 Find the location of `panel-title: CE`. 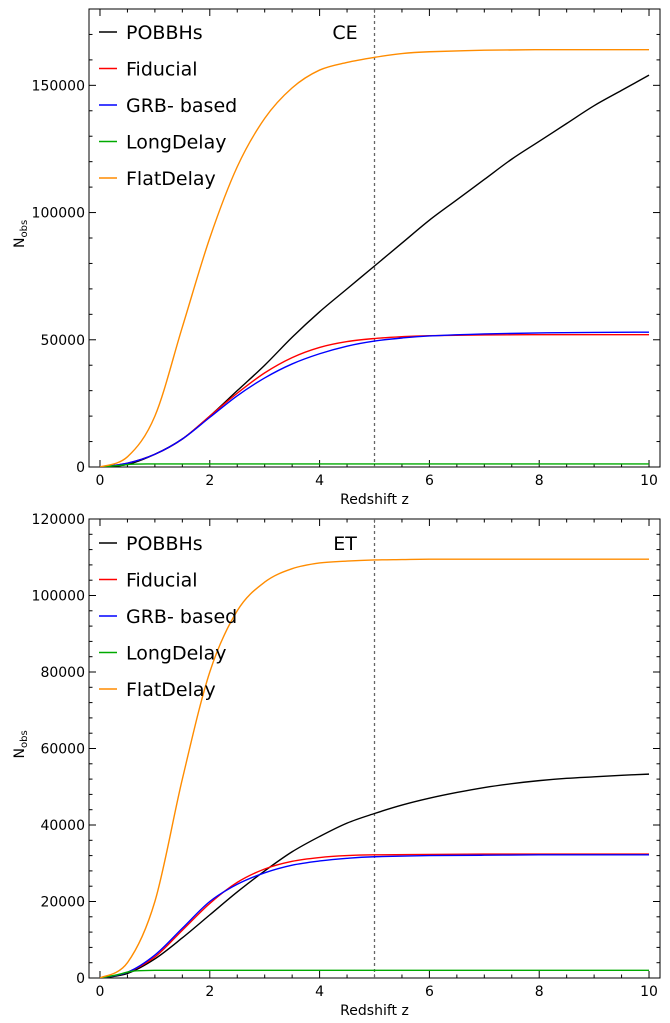

panel-title: CE is located at coordinates (344, 33).